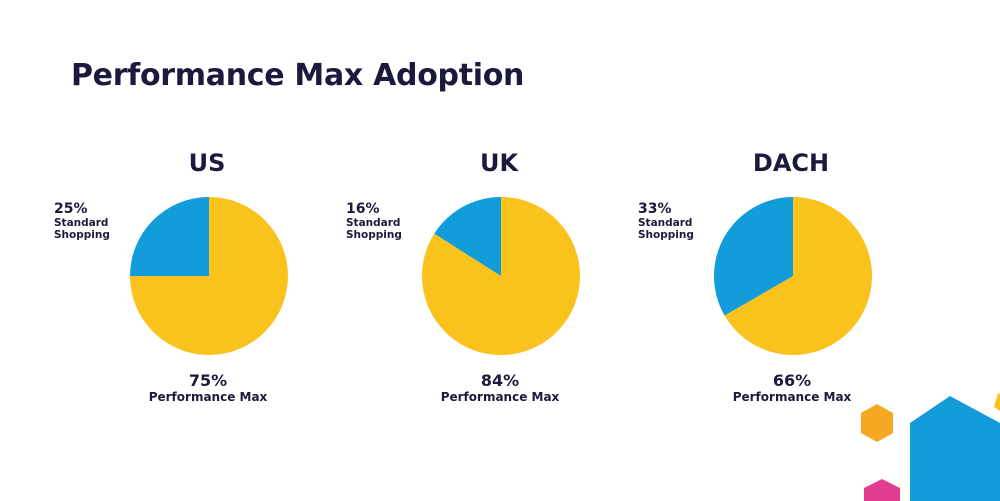 The height and width of the screenshot is (501, 1000). I want to click on performance-max-label: 75% Performance Max, so click(208, 388).